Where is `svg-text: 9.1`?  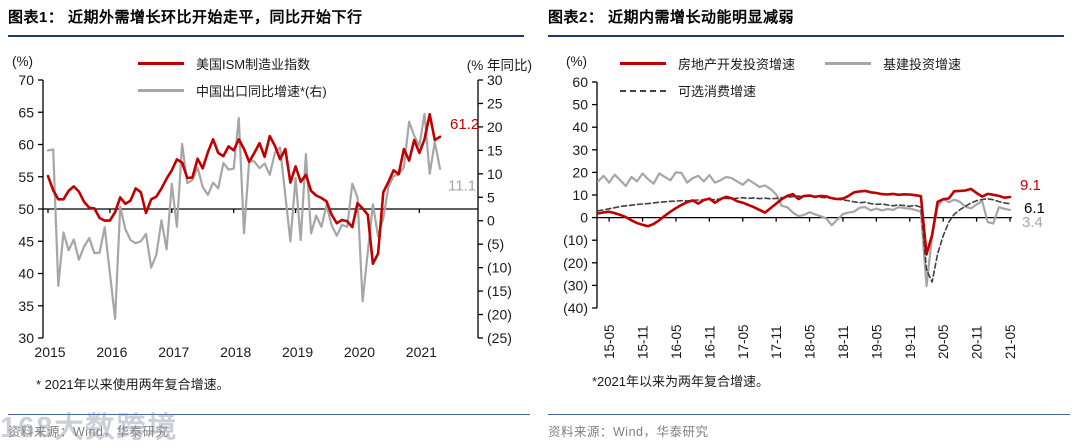
svg-text: 9.1 is located at coordinates (1030, 185).